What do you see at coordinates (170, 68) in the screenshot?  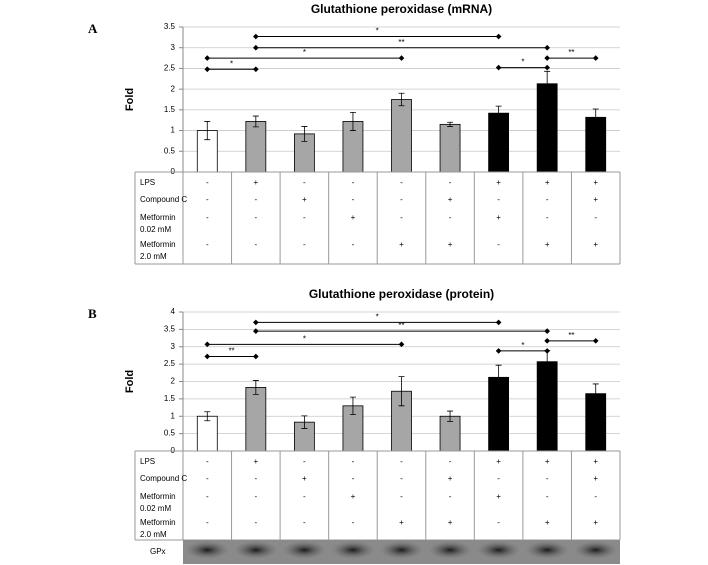 I see `y-tick-label: 2.5` at bounding box center [170, 68].